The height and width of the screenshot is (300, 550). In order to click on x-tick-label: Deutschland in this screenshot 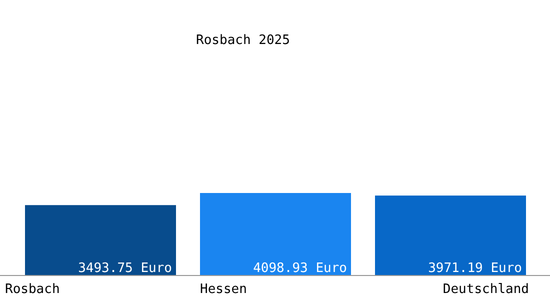, I will do `click(485, 289)`.